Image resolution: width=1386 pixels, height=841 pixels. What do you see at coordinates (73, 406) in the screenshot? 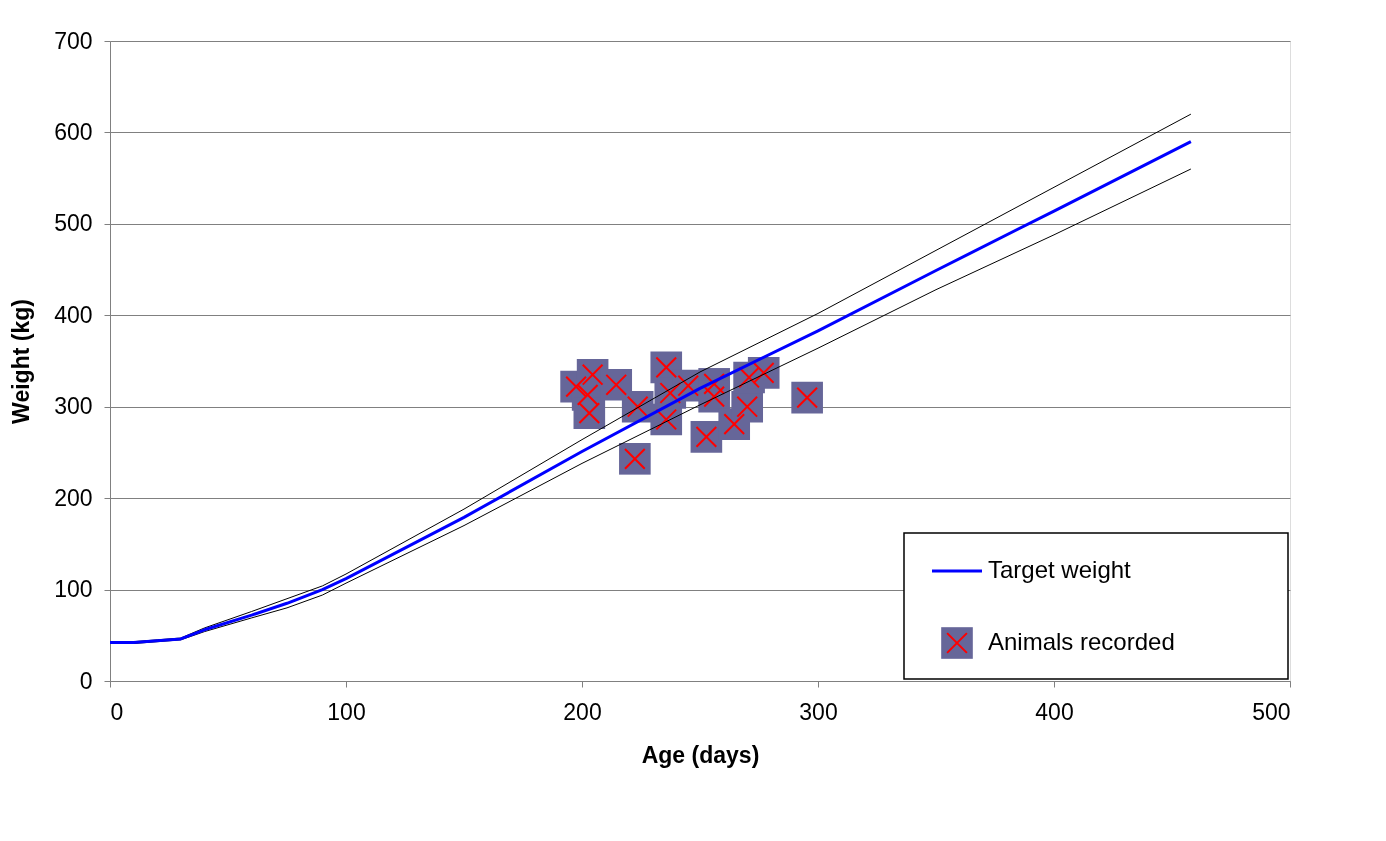
I see `y-tick-label: 300` at bounding box center [73, 406].